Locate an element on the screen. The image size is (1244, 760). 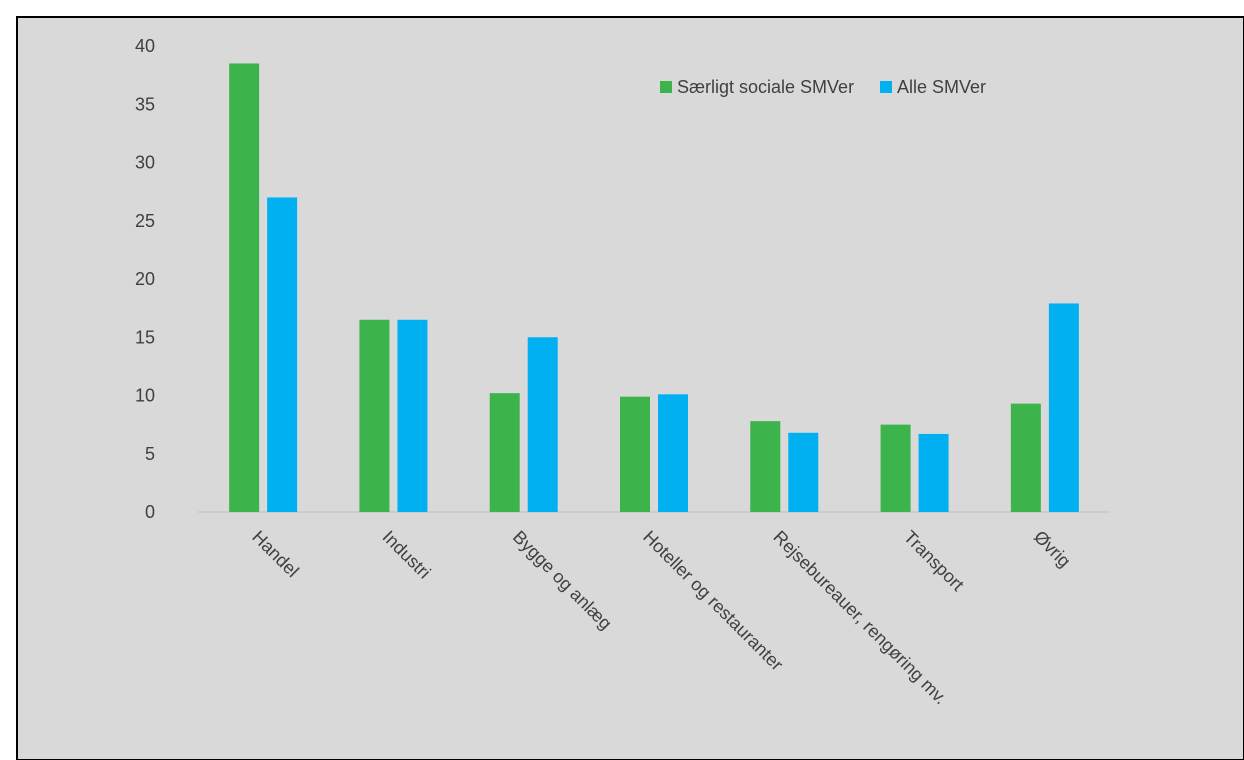
y-tick-label: 0 is located at coordinates (150, 512).